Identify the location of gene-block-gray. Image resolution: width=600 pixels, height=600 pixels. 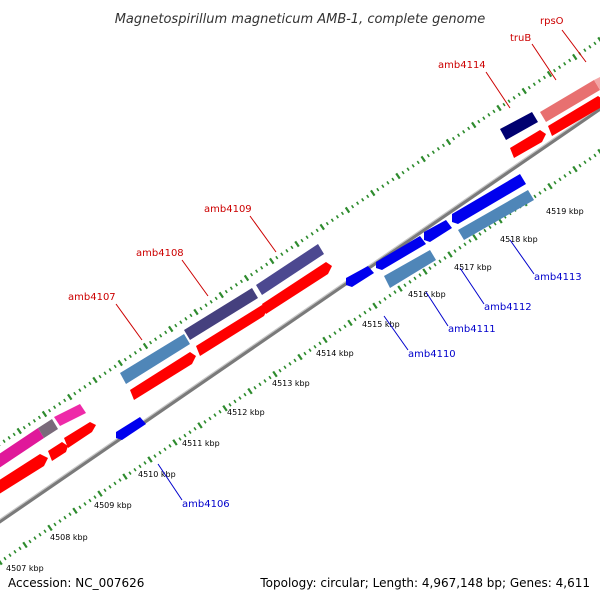
(48, 428).